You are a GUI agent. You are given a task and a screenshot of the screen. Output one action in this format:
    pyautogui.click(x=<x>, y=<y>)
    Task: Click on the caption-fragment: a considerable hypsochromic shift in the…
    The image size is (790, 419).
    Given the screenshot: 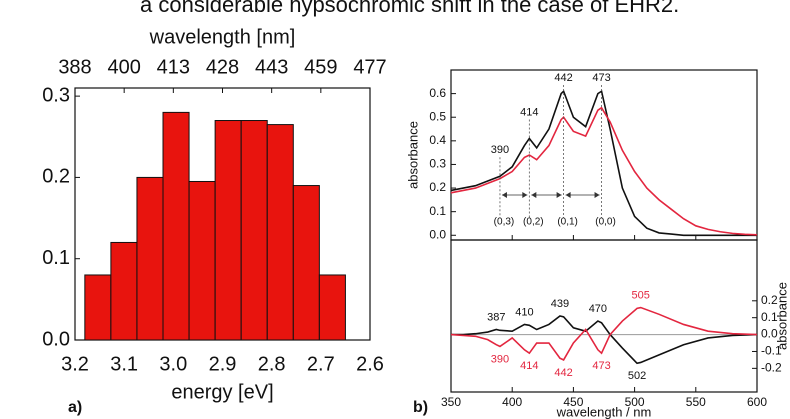 What is the action you would take?
    pyautogui.click(x=409, y=8)
    